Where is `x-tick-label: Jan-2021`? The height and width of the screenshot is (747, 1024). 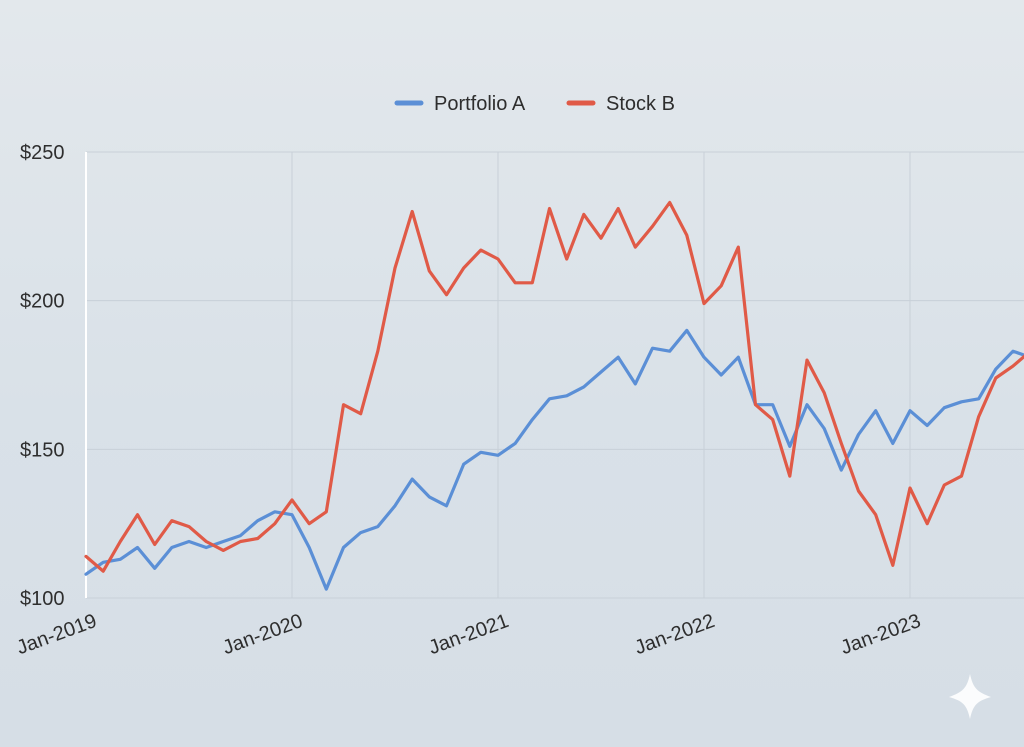
x-tick-label: Jan-2021 is located at coordinates (469, 634).